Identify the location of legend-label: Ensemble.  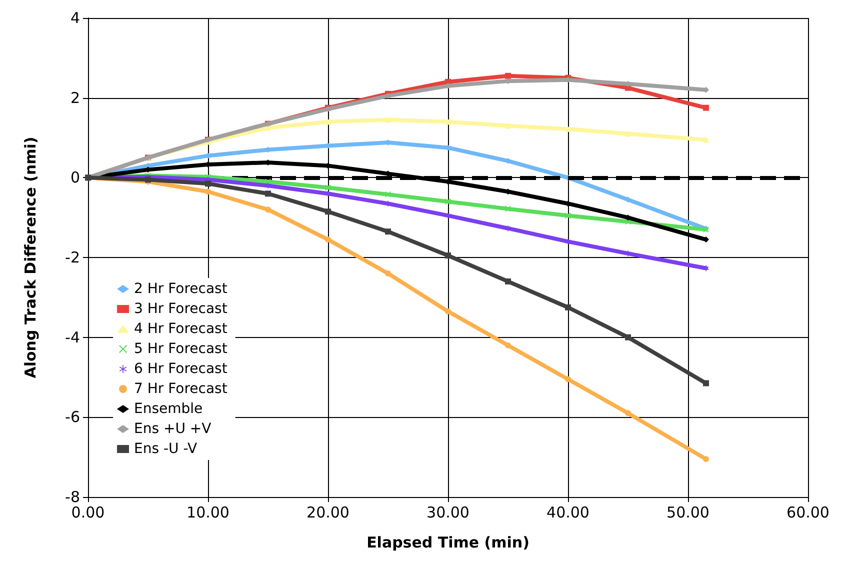
(168, 409).